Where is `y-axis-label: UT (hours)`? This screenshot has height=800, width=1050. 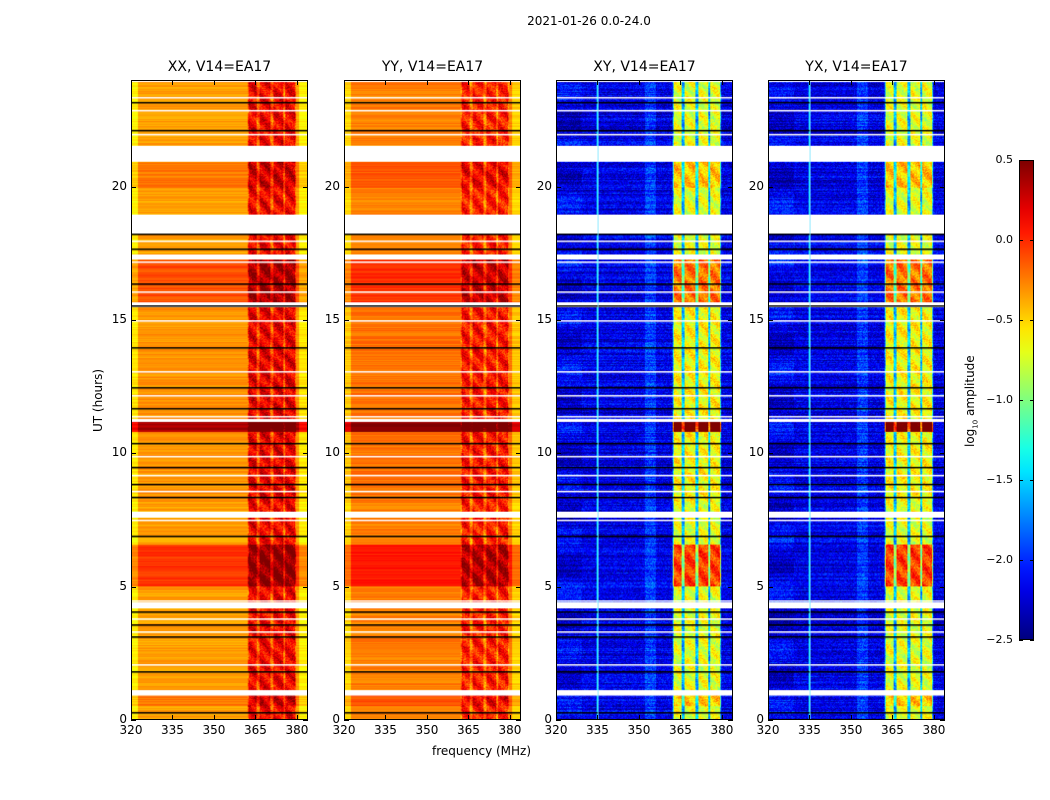 y-axis-label: UT (hours) is located at coordinates (98, 400).